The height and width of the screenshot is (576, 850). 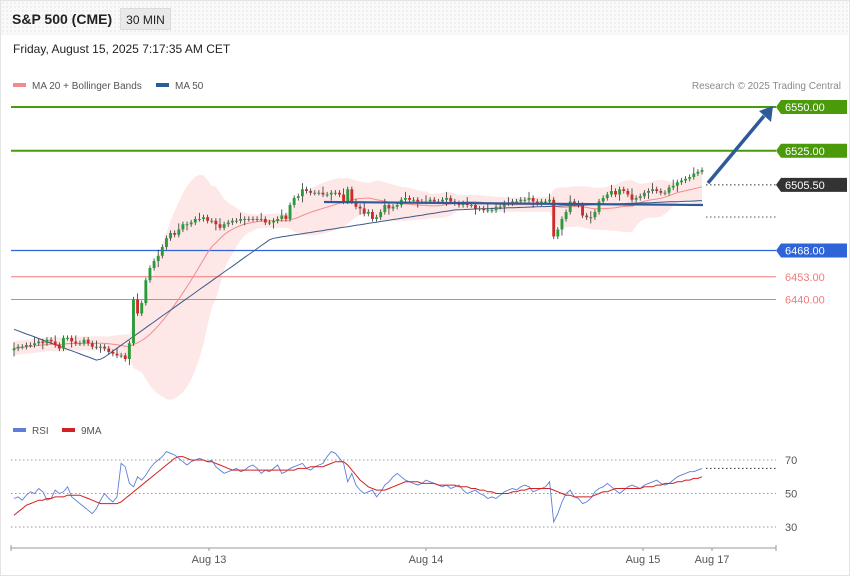 I want to click on price-label-6550.00: 6550.00, so click(x=805, y=108).